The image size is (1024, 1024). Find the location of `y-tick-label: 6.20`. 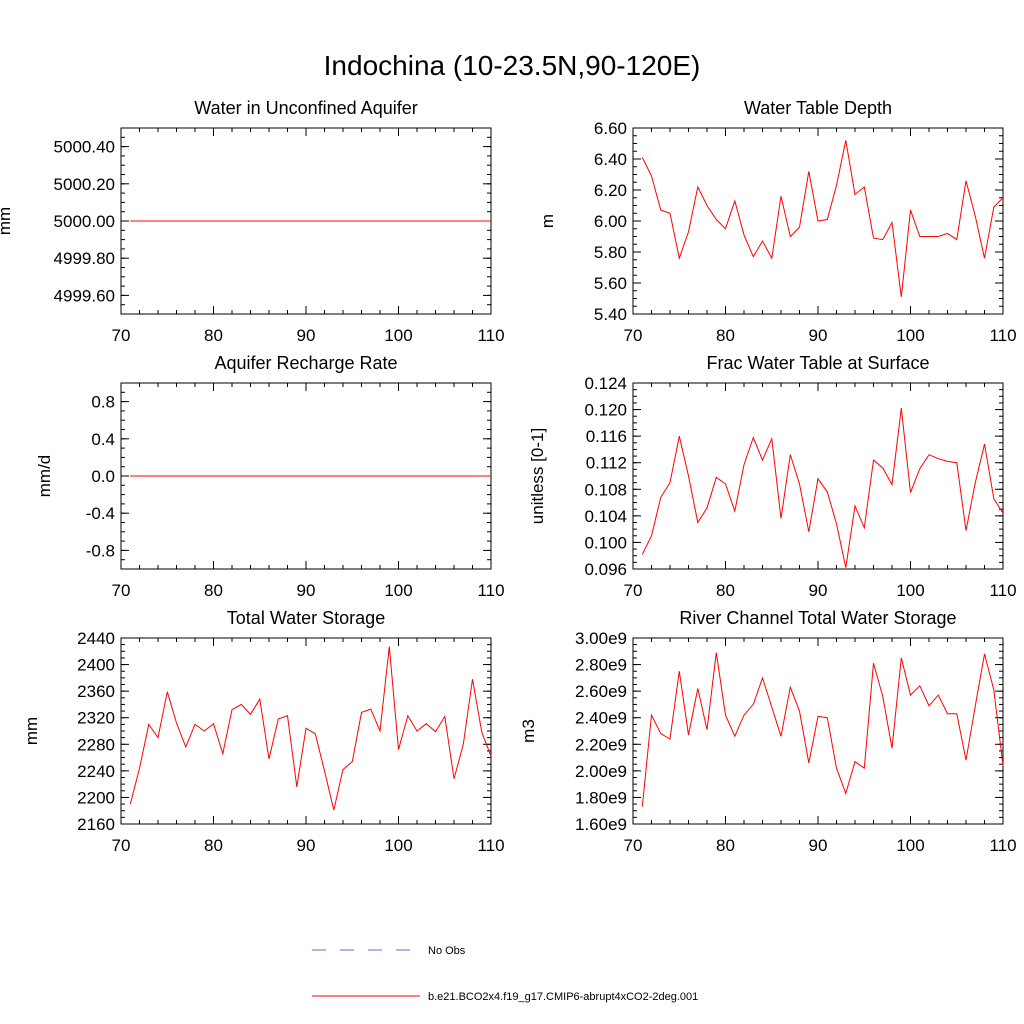

y-tick-label: 6.20 is located at coordinates (610, 190).